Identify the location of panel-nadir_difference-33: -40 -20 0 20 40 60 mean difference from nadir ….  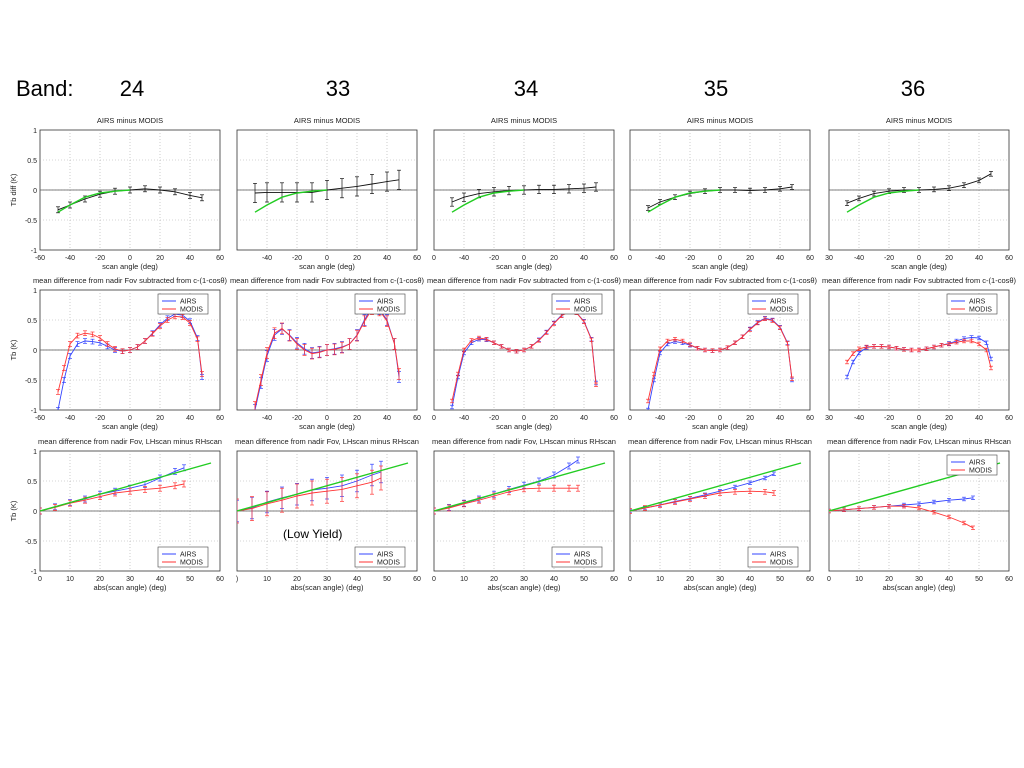
(327, 353).